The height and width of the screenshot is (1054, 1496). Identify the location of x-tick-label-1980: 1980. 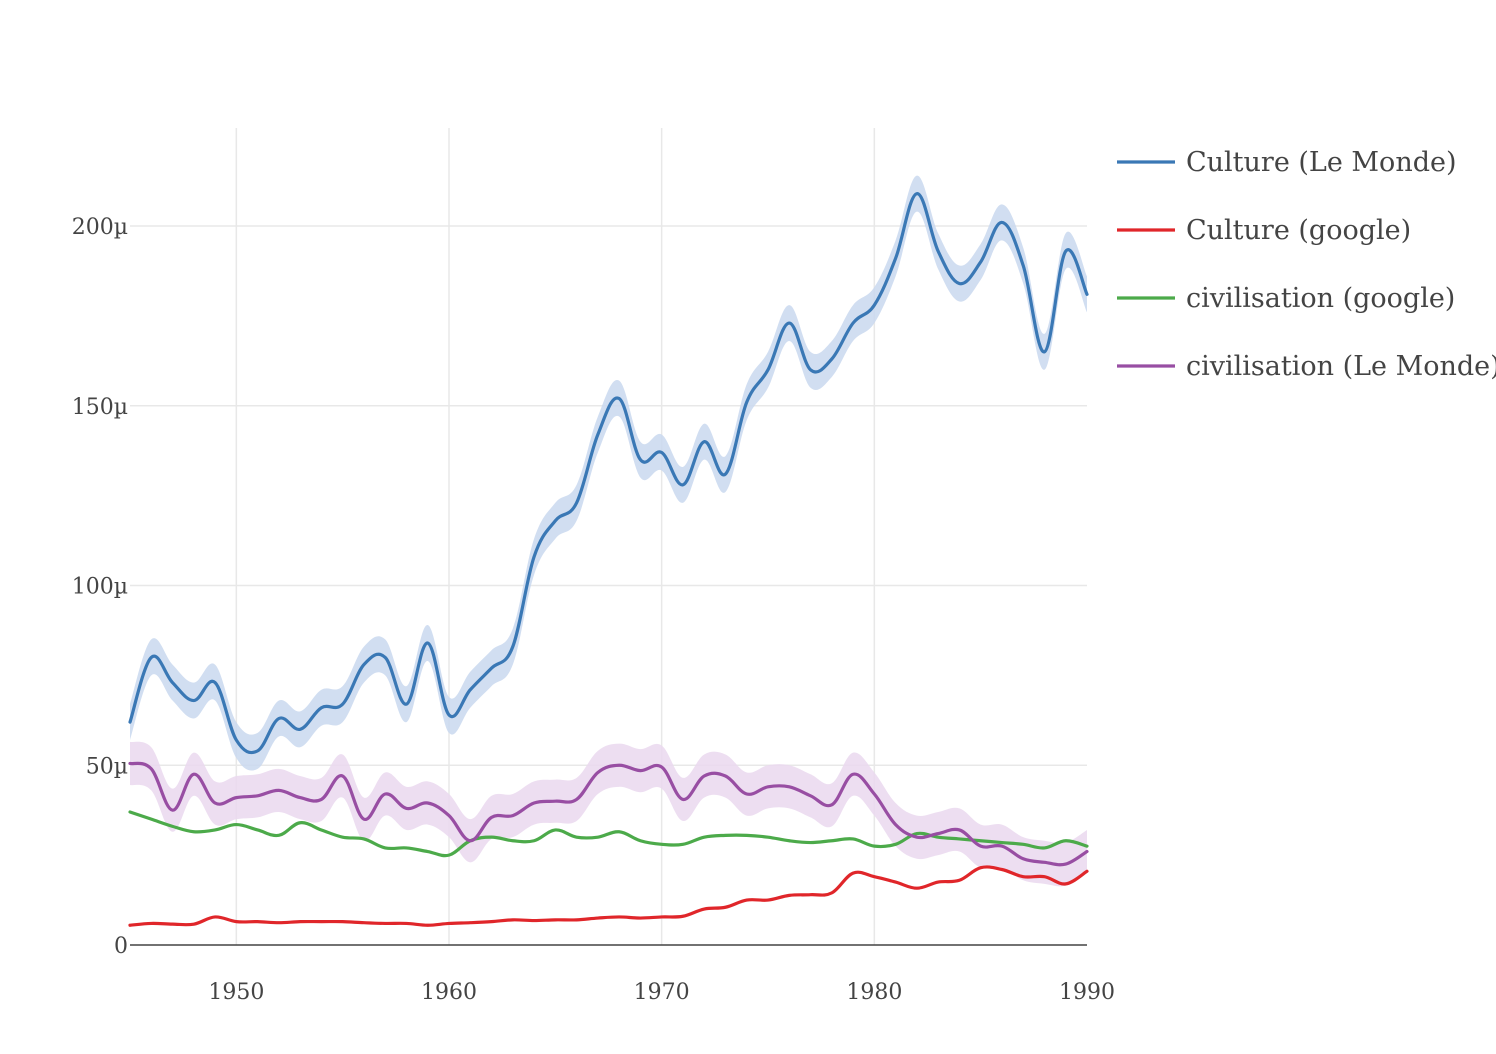
(874, 992).